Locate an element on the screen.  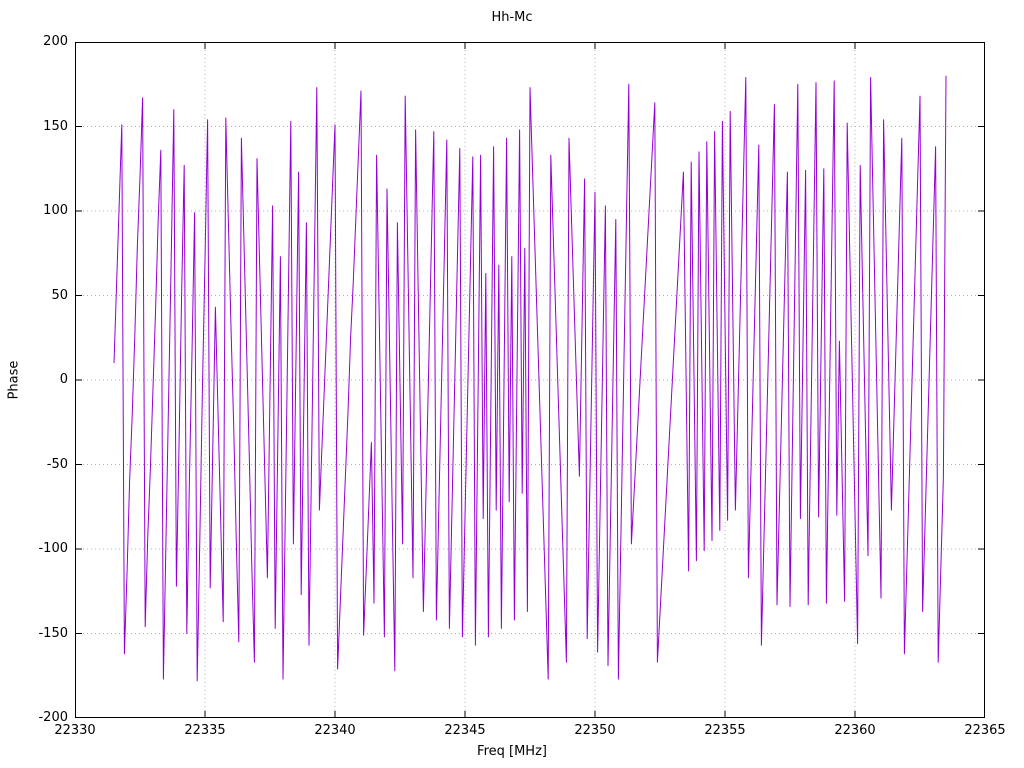
x-axis-label: Freq [MHz] is located at coordinates (512, 751).